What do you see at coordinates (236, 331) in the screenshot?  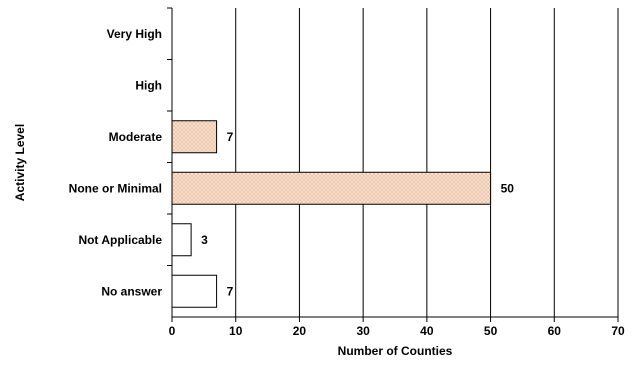 I see `x-tick-label: 10` at bounding box center [236, 331].